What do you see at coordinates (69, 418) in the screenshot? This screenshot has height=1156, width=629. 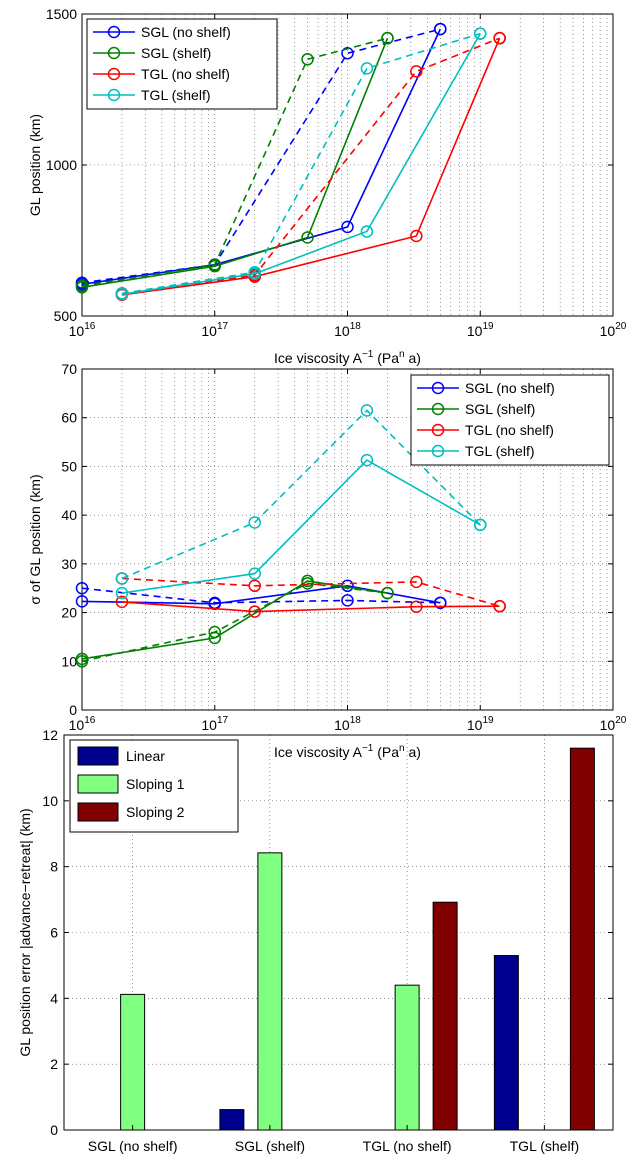 I see `y-tick-label: 60` at bounding box center [69, 418].